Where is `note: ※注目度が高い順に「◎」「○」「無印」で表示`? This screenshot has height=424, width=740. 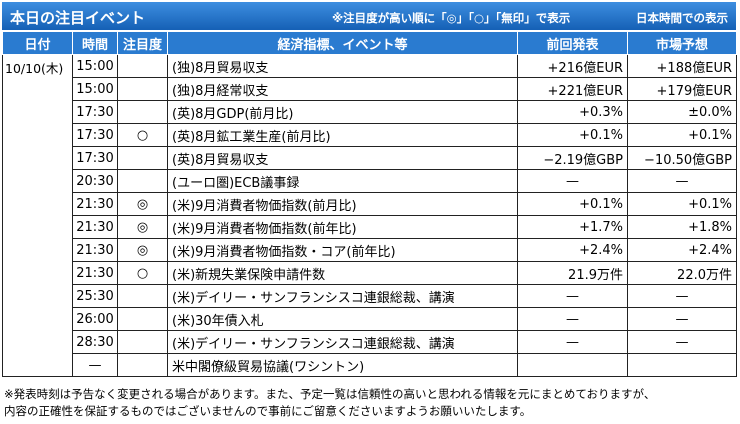
note: ※注目度が高い順に「◎」「○」「無印」で表示 is located at coordinates (451, 18).